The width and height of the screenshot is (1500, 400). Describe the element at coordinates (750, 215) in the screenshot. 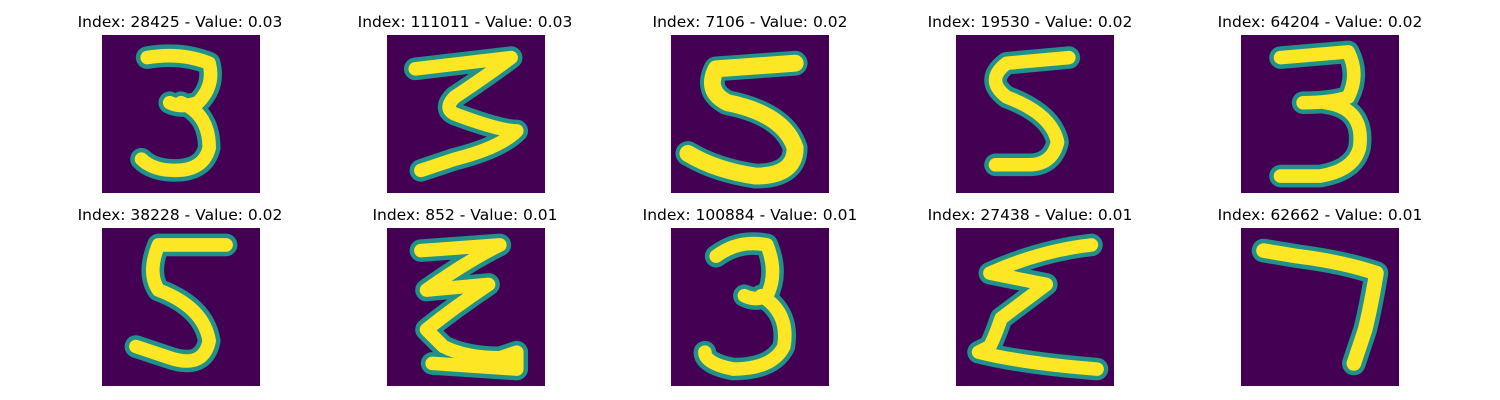

I see `panel-title: Index: 100884 - Value: 0.01` at that location.